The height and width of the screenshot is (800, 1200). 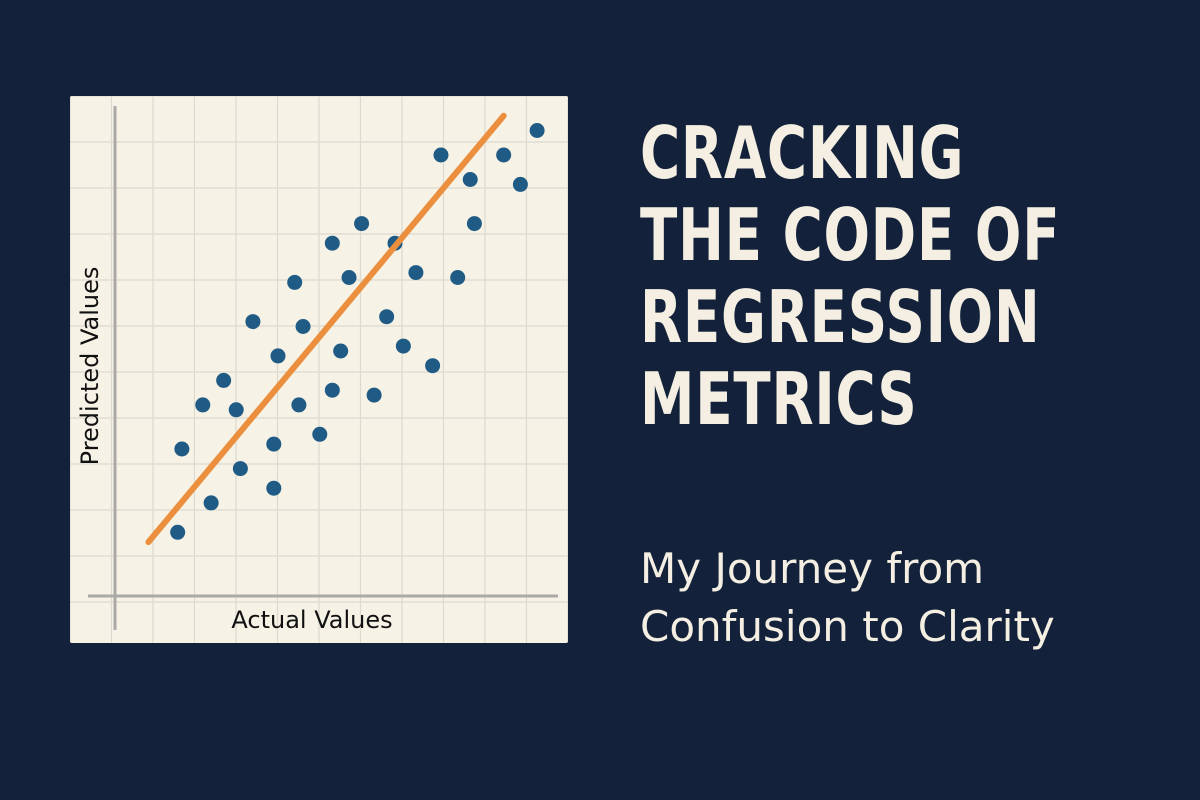 What do you see at coordinates (850, 235) in the screenshot?
I see `headline-line-2: THE CODE OF` at bounding box center [850, 235].